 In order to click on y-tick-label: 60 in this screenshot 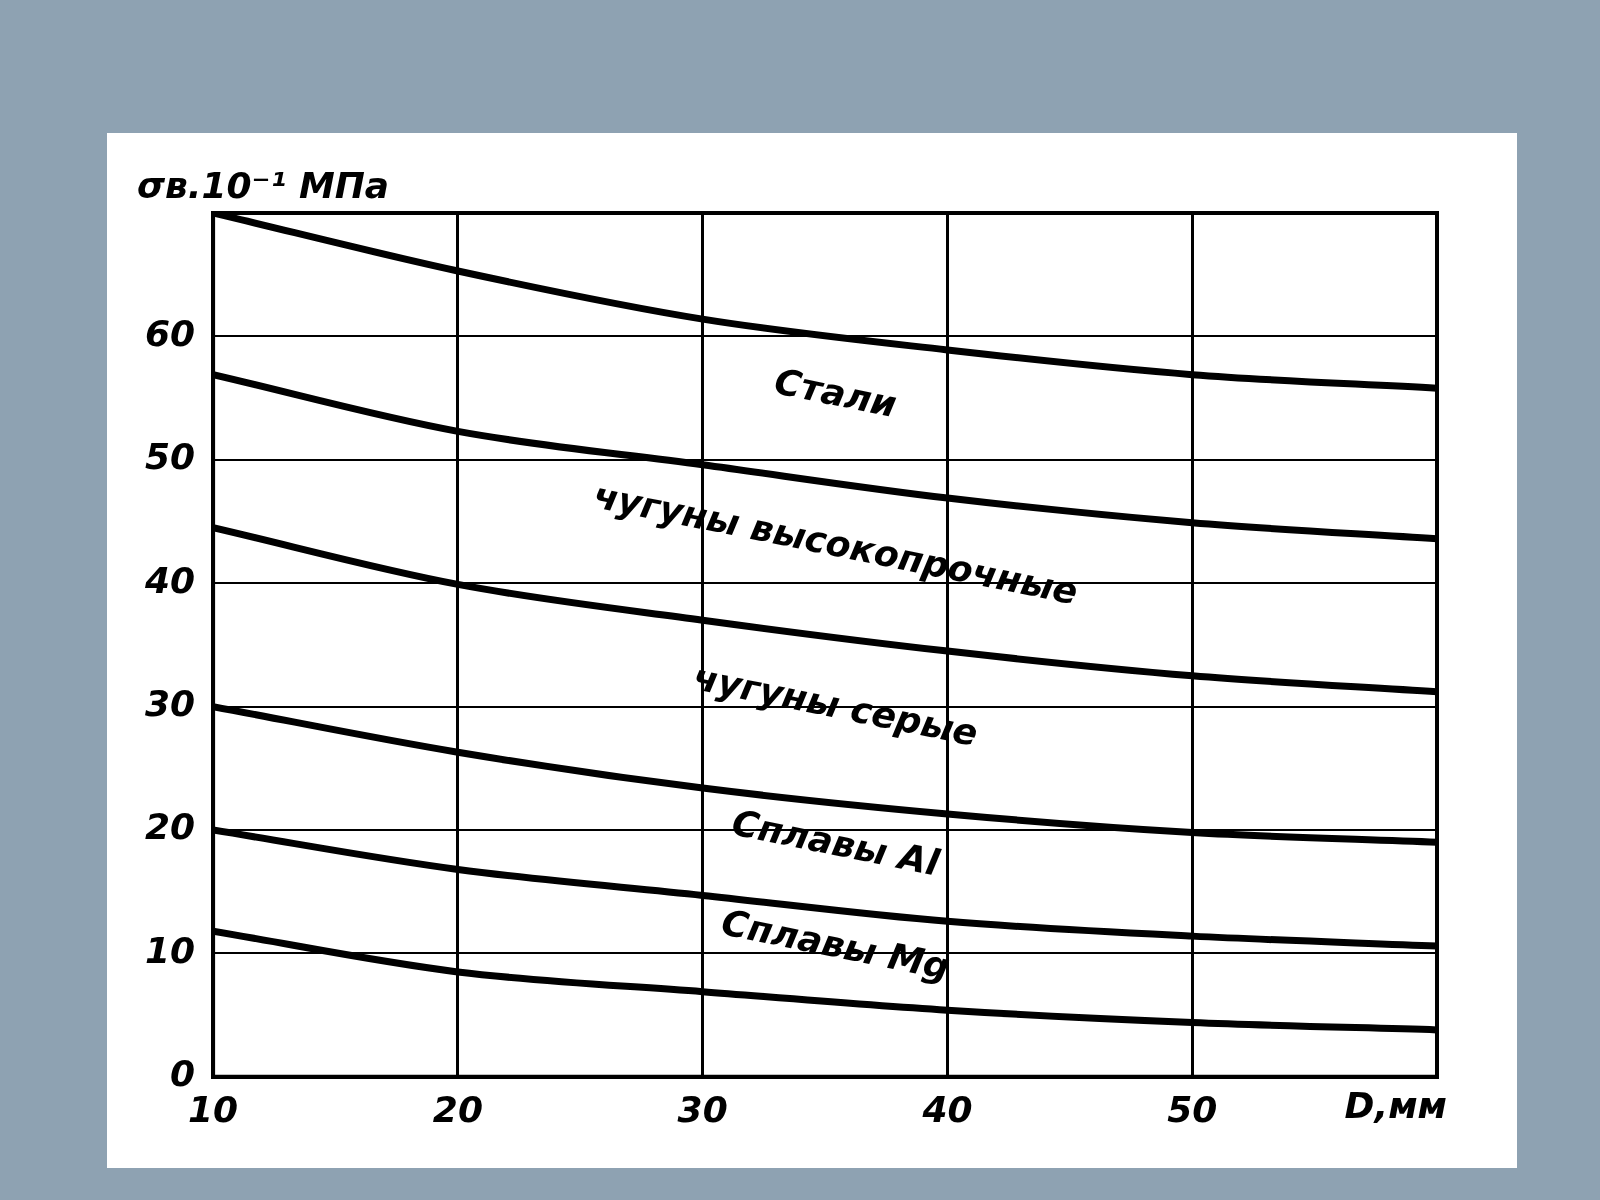, I will do `click(170, 333)`.